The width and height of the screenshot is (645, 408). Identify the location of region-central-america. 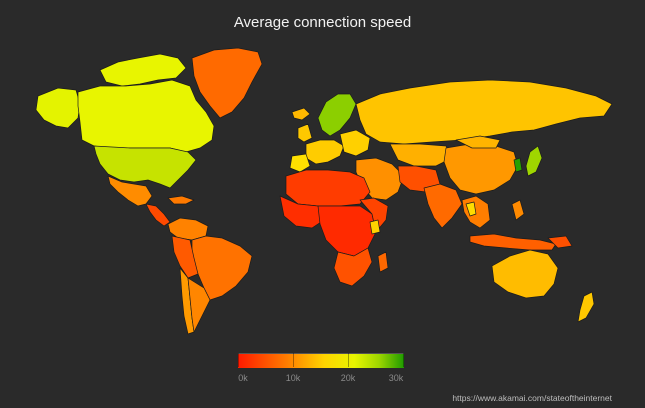
(158, 215).